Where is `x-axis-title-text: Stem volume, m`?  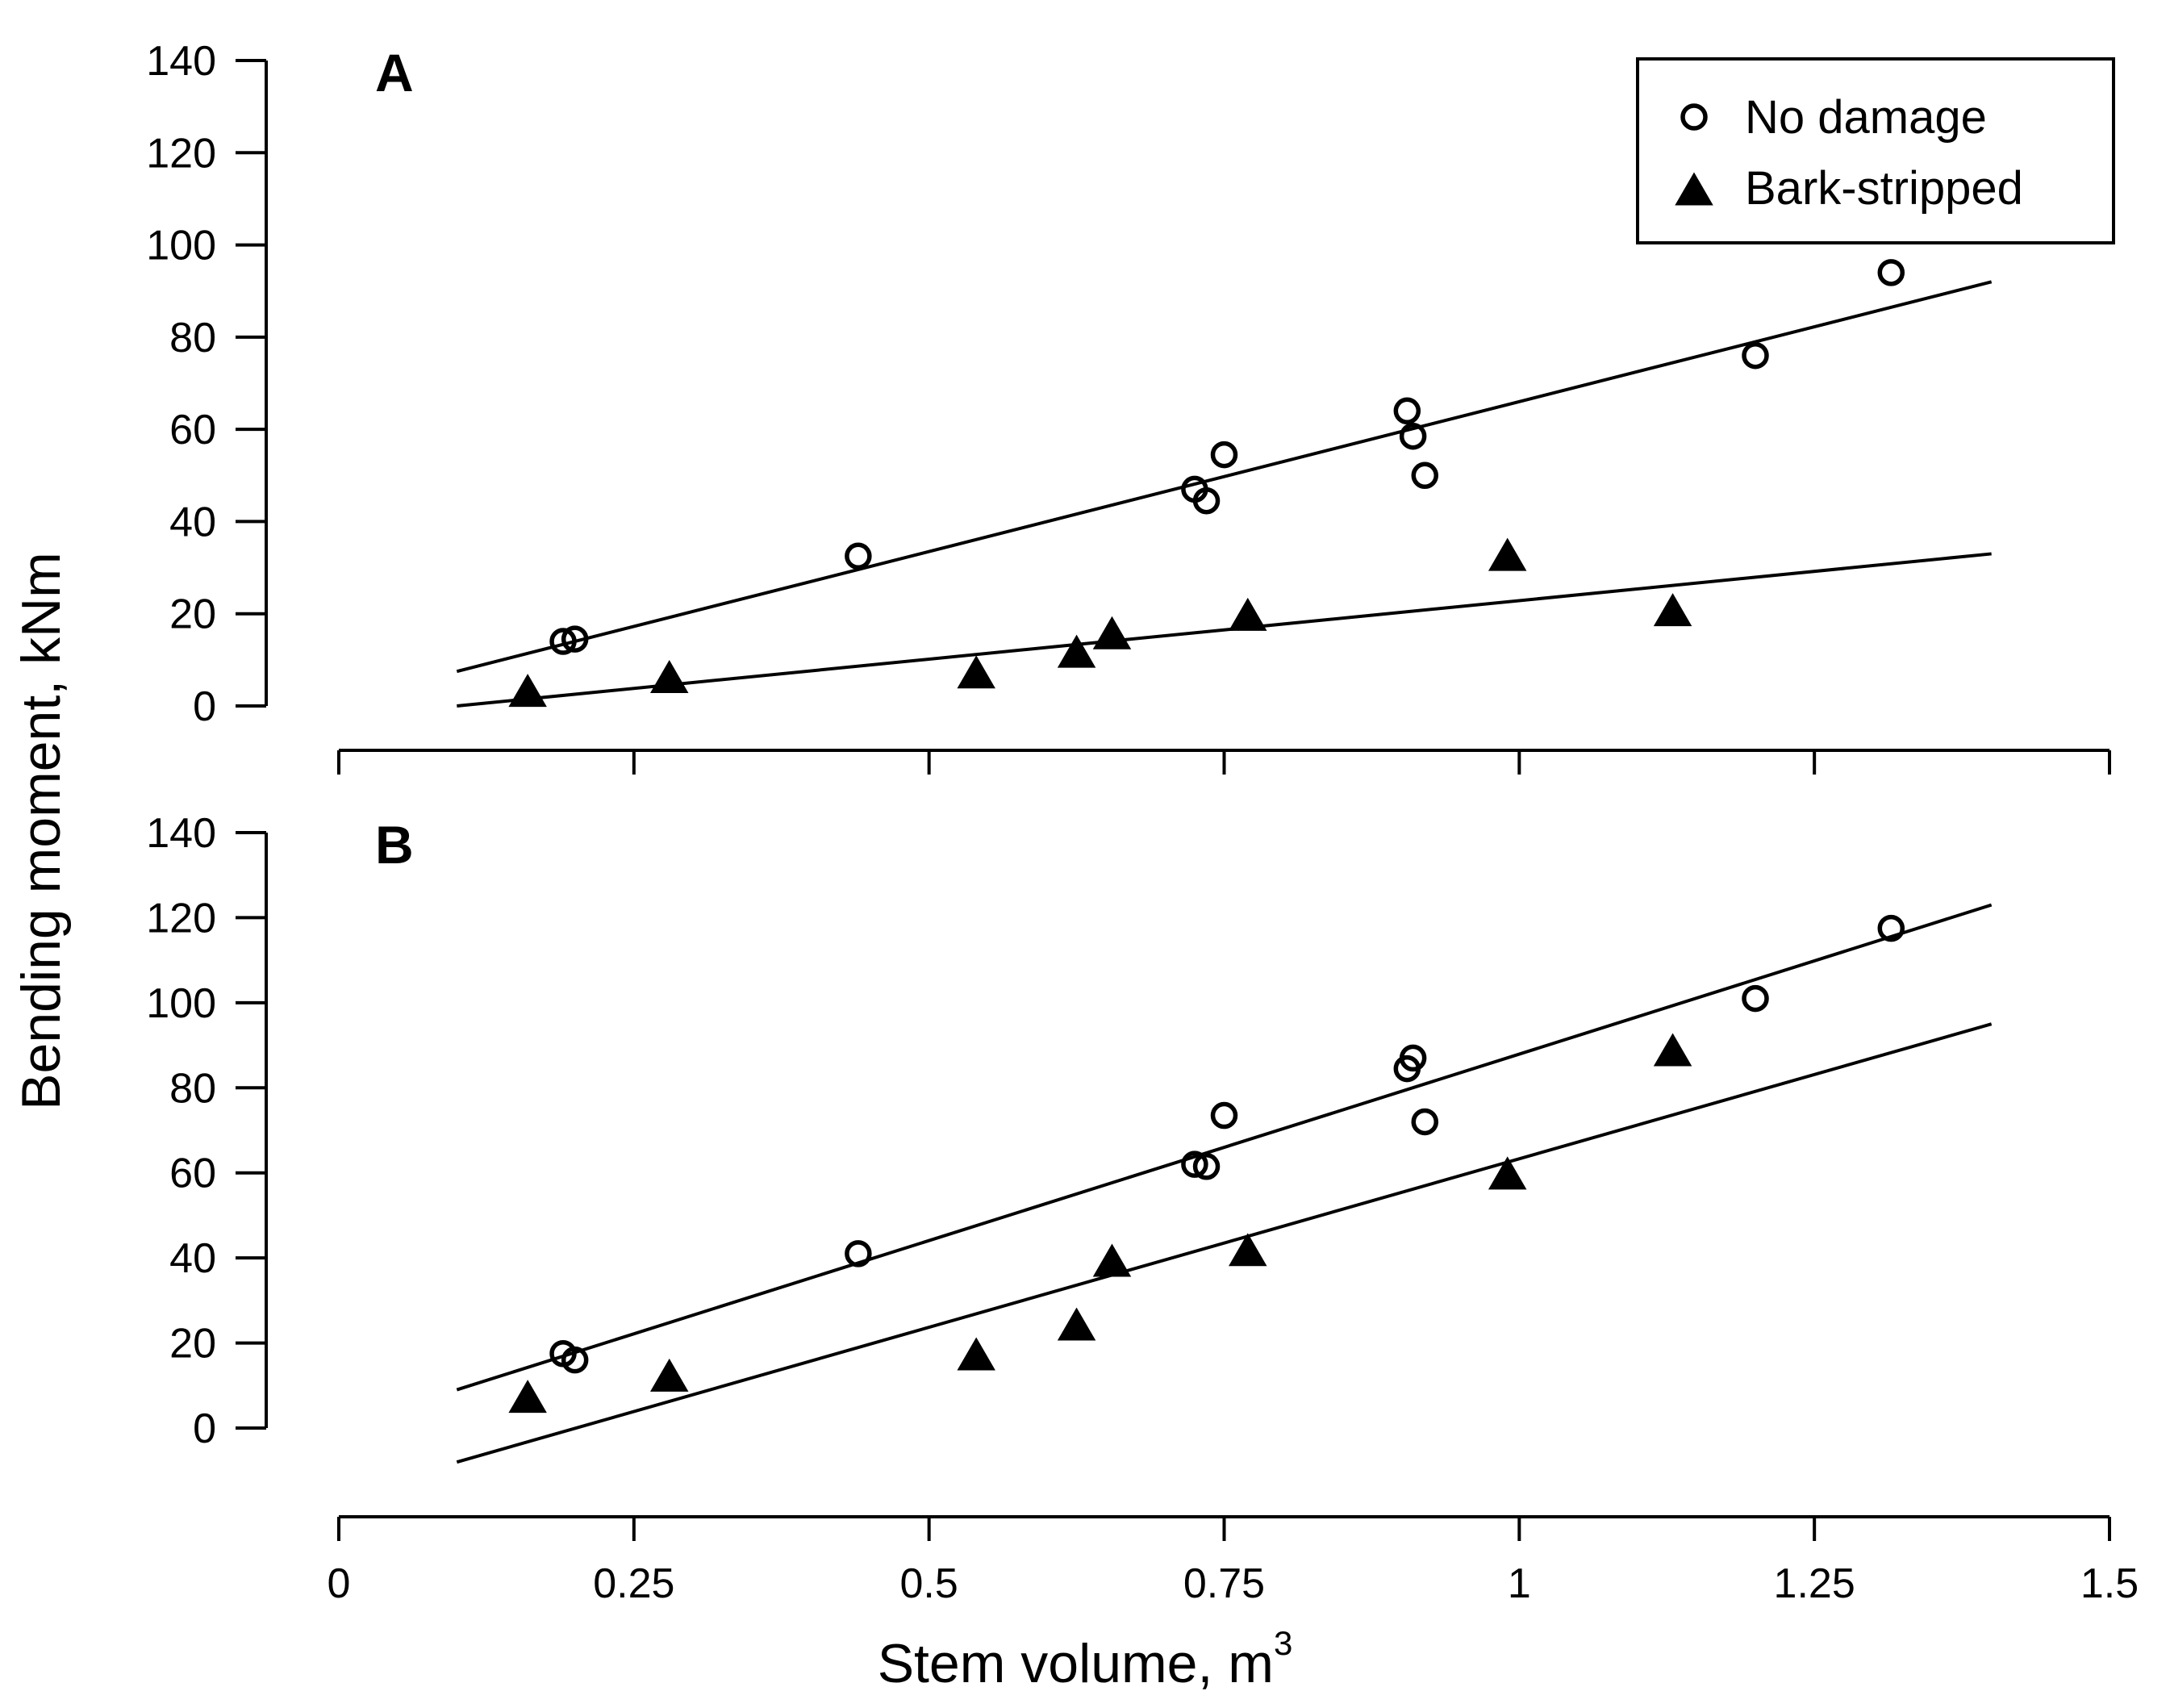 x-axis-title-text: Stem volume, m is located at coordinates (1076, 1663).